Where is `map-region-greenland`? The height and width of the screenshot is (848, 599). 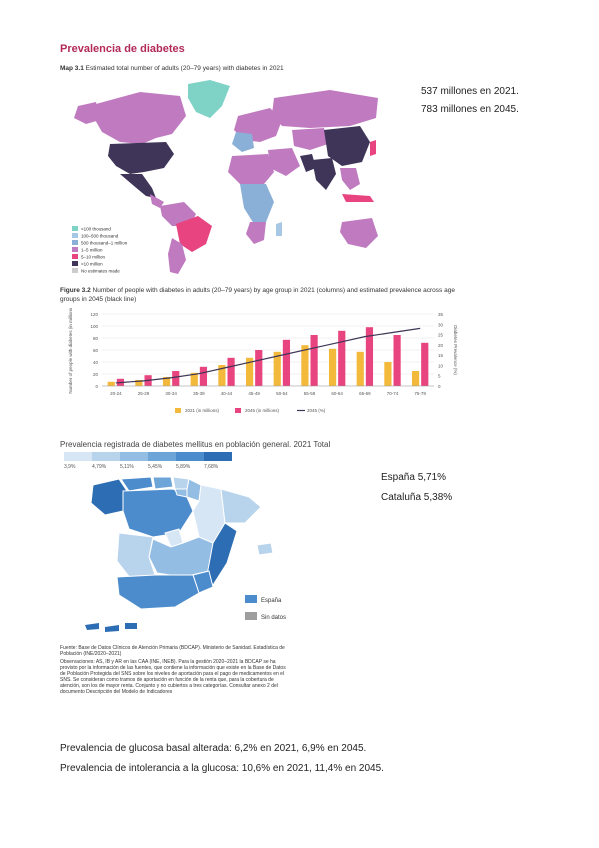
map-region-greenland is located at coordinates (209, 99).